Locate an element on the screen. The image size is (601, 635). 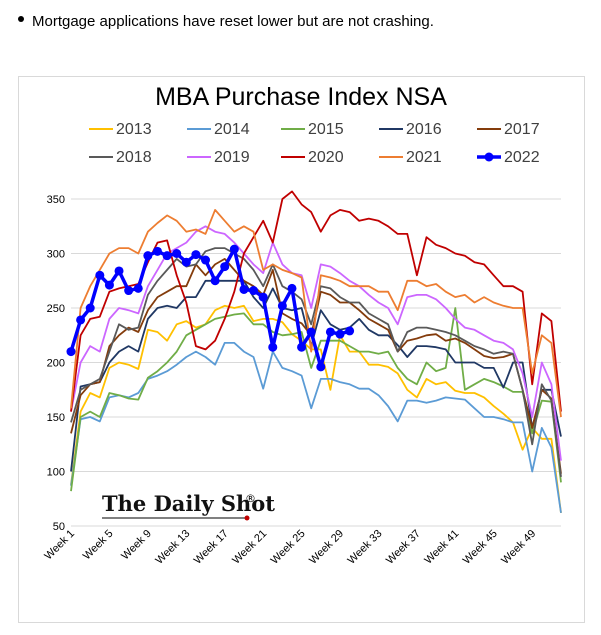
brand-name: The Daily Shot is located at coordinates (188, 503).